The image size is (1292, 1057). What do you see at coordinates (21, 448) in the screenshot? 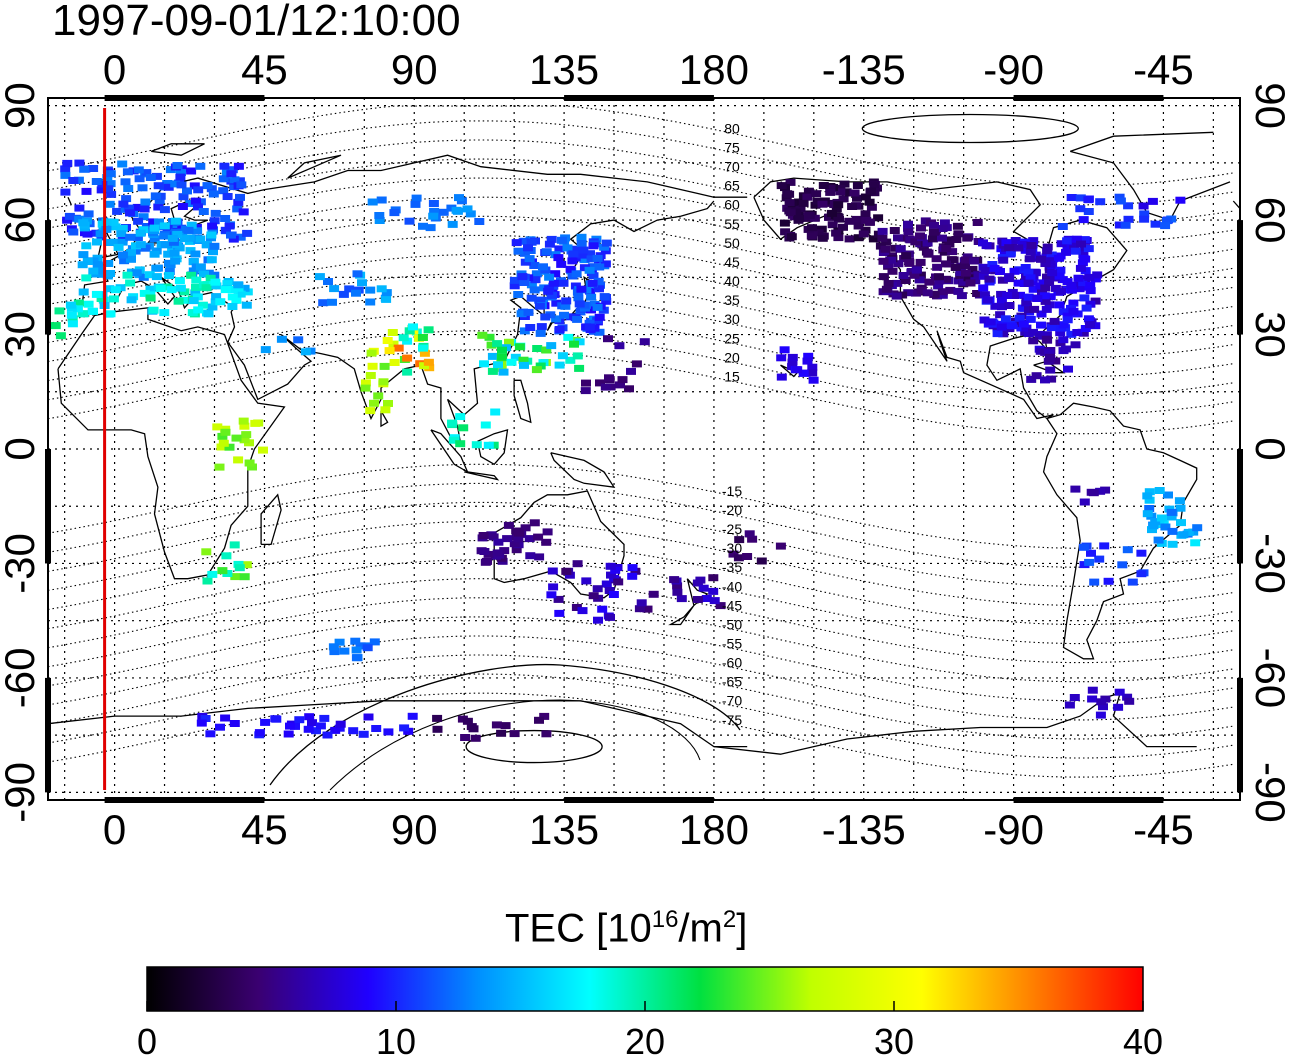
I see `lat-tick-left: 0` at bounding box center [21, 448].